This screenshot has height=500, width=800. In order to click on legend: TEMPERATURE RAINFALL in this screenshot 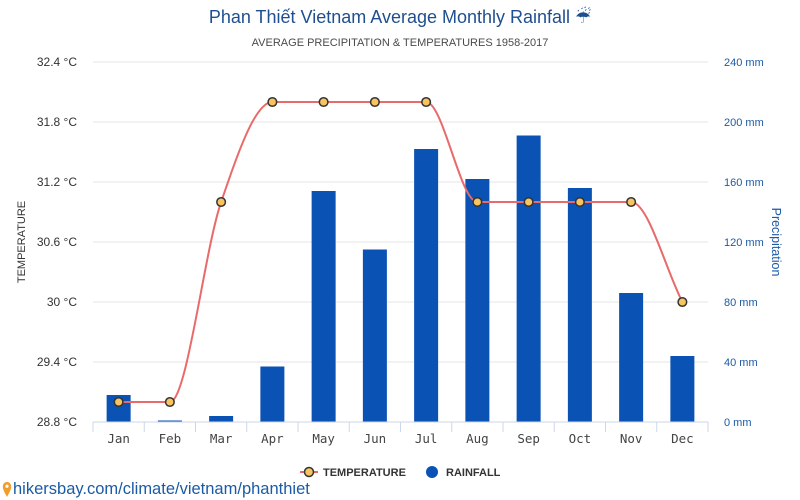, I will do `click(400, 472)`.